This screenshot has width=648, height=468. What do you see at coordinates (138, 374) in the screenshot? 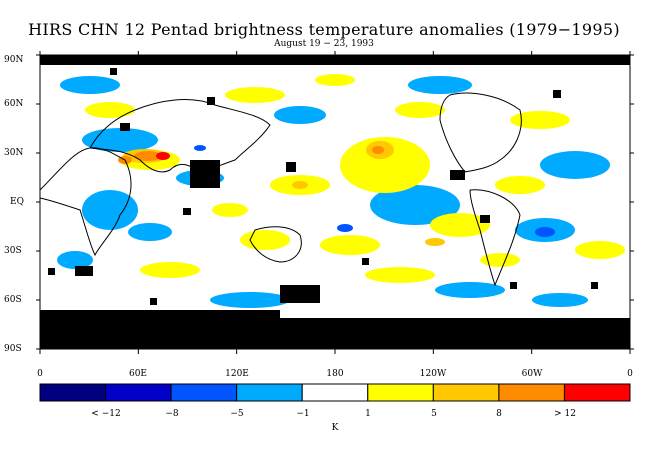
I see `lon-label: 60E` at bounding box center [138, 374].